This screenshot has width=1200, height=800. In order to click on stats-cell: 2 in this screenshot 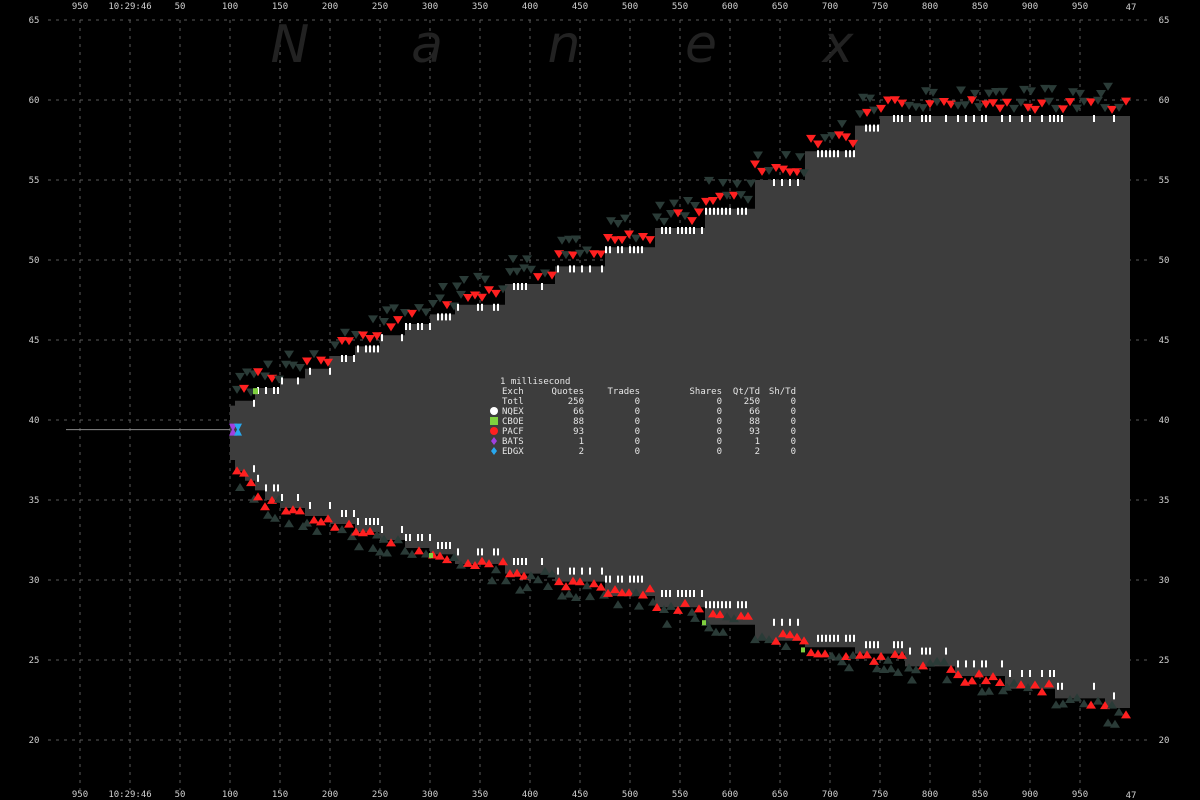, I will do `click(581, 452)`.